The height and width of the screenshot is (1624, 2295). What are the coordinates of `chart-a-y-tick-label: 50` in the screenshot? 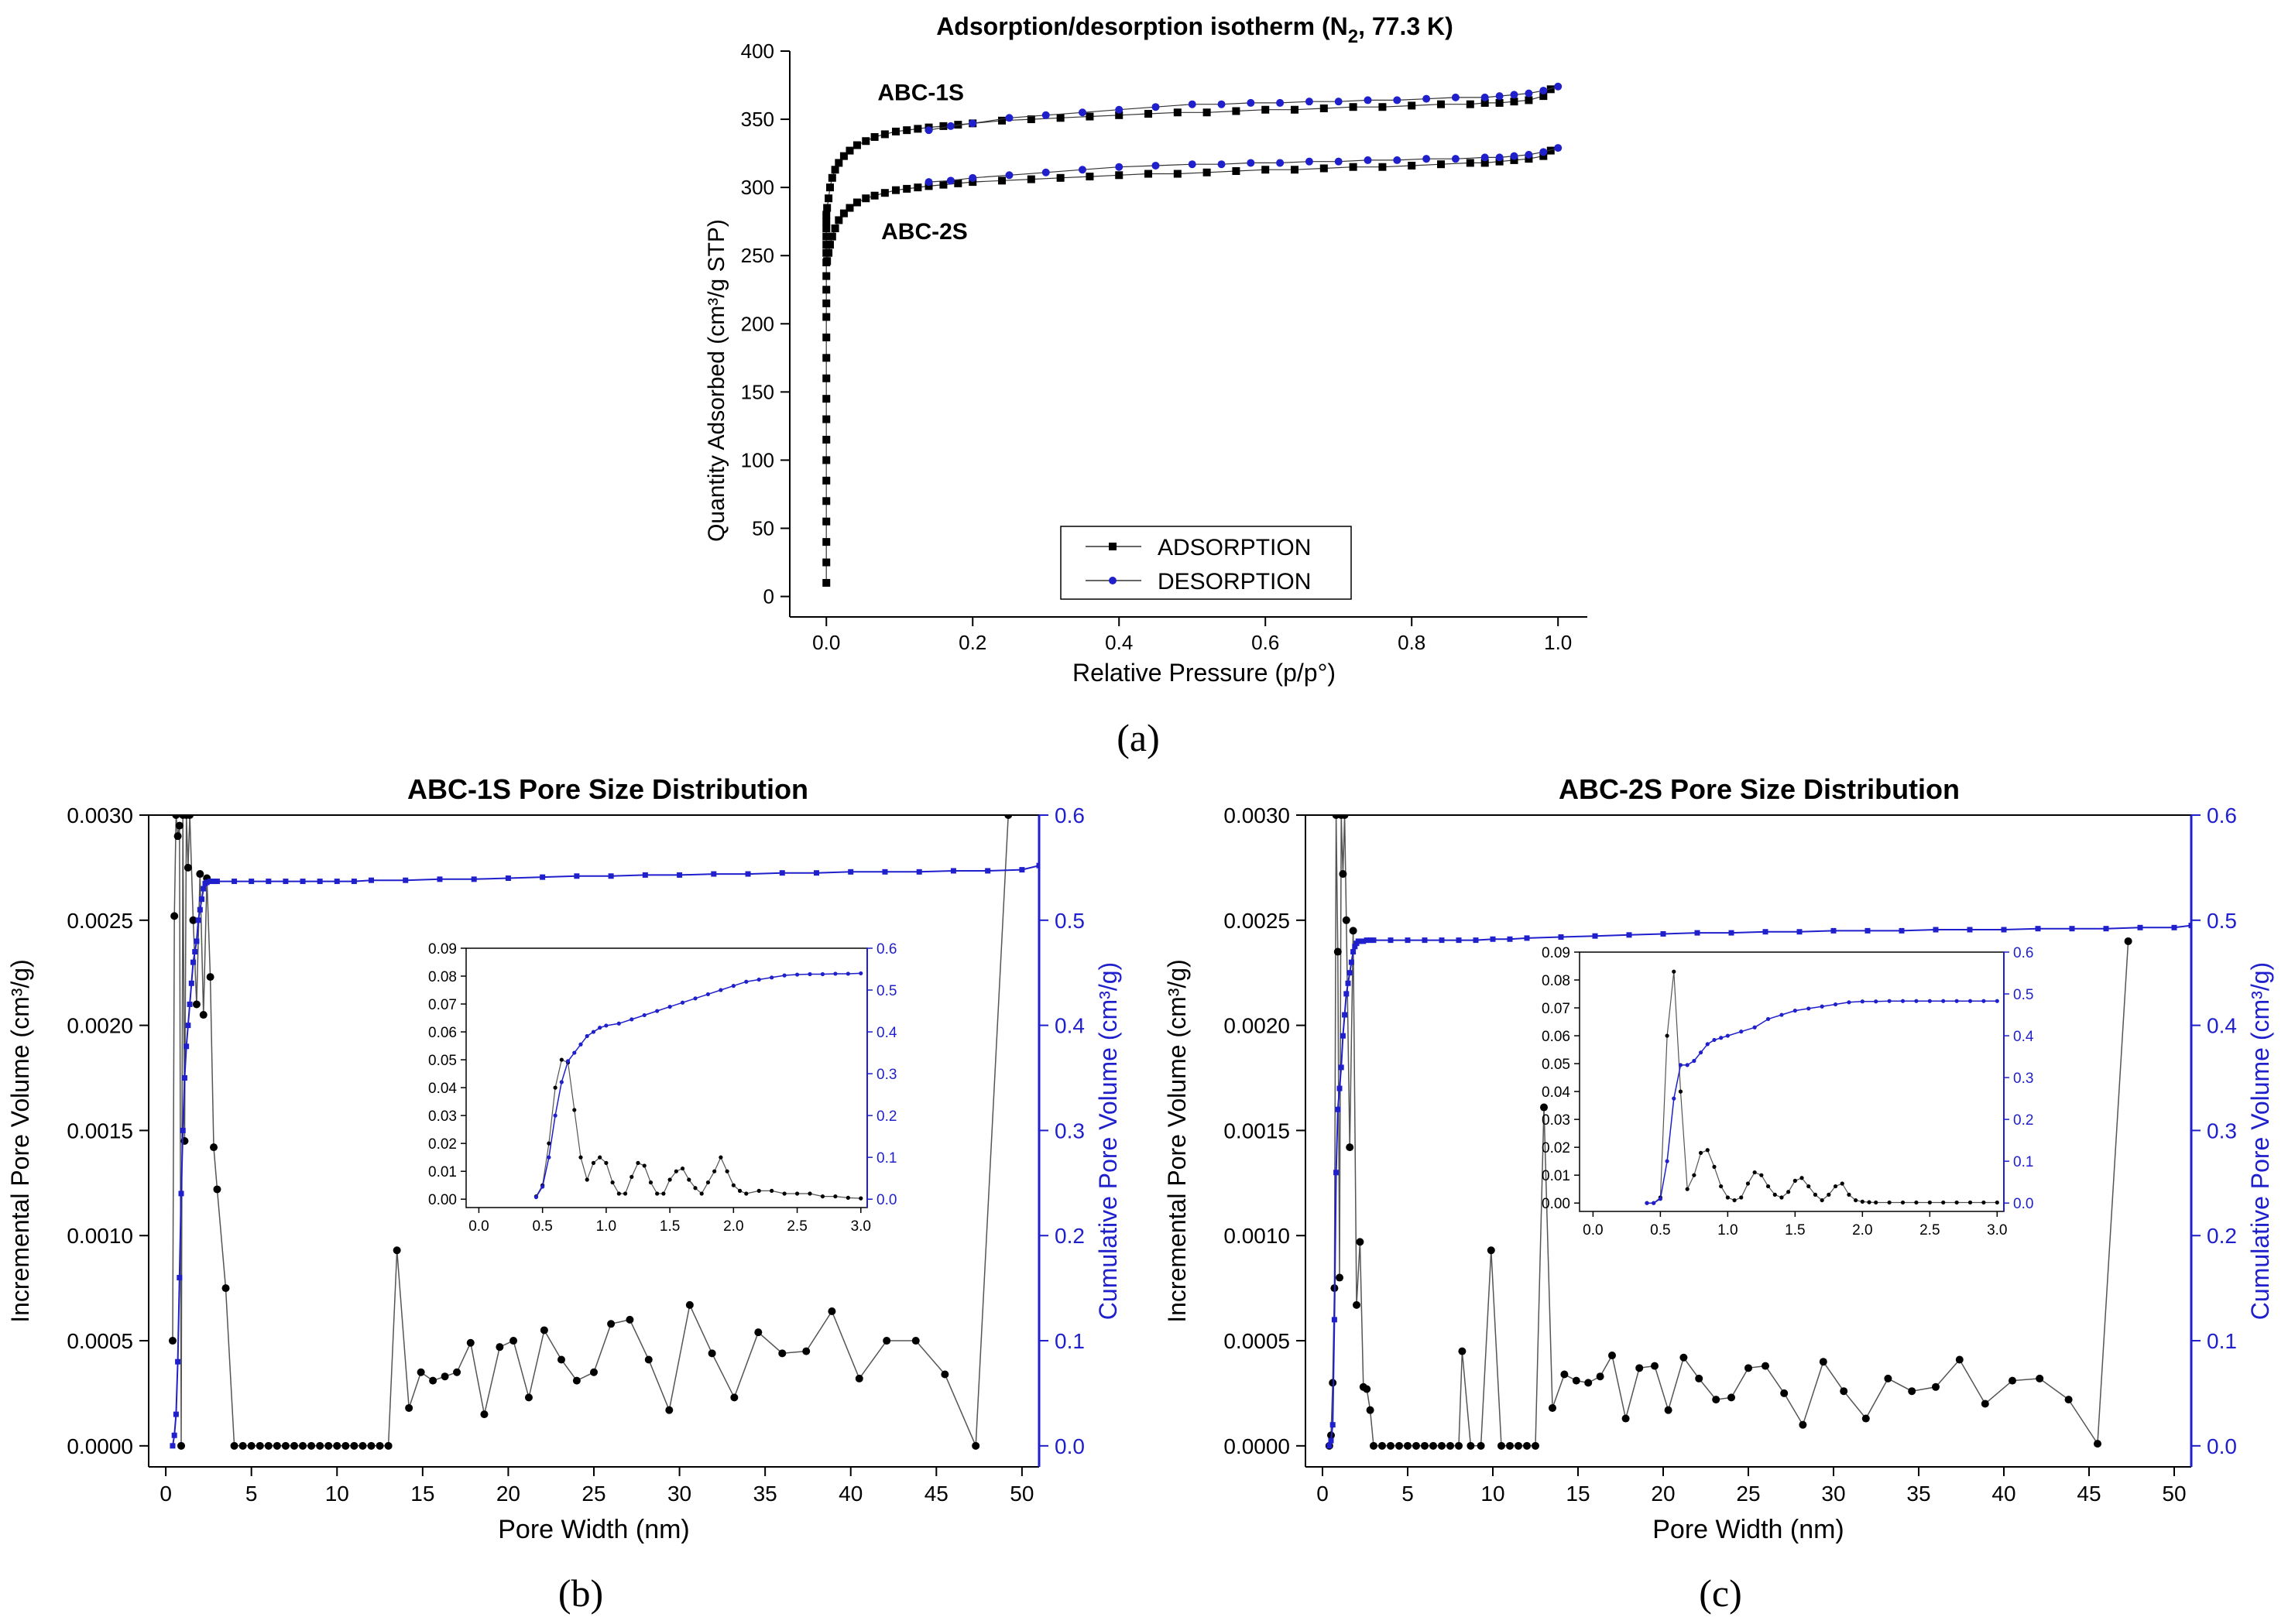 It's located at (763, 528).